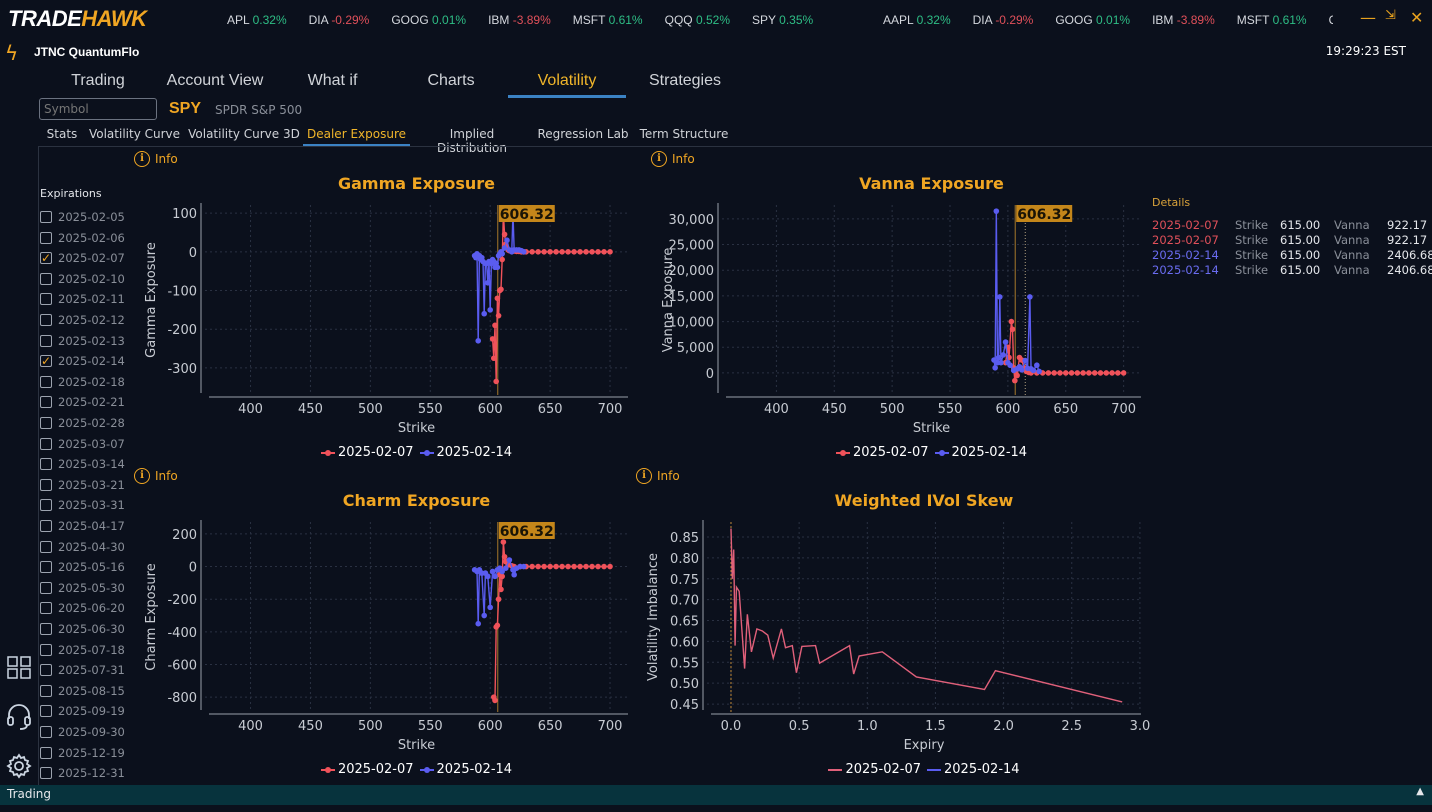 This screenshot has height=812, width=1432. Describe the element at coordinates (82, 238) in the screenshot. I see `expiration-item: 2025-02-06` at that location.